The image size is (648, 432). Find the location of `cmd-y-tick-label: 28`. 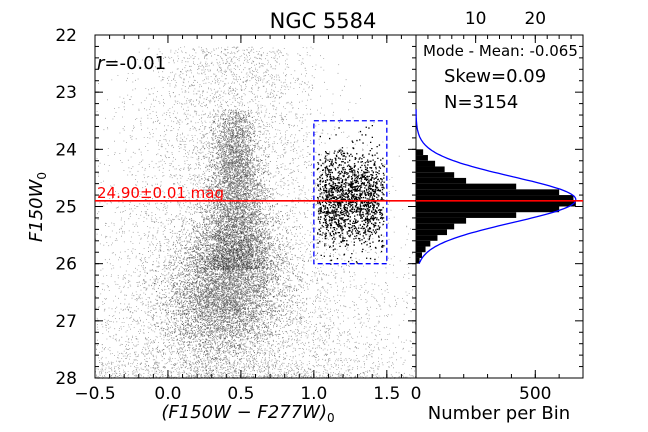

cmd-y-tick-label: 28 is located at coordinates (66, 379).